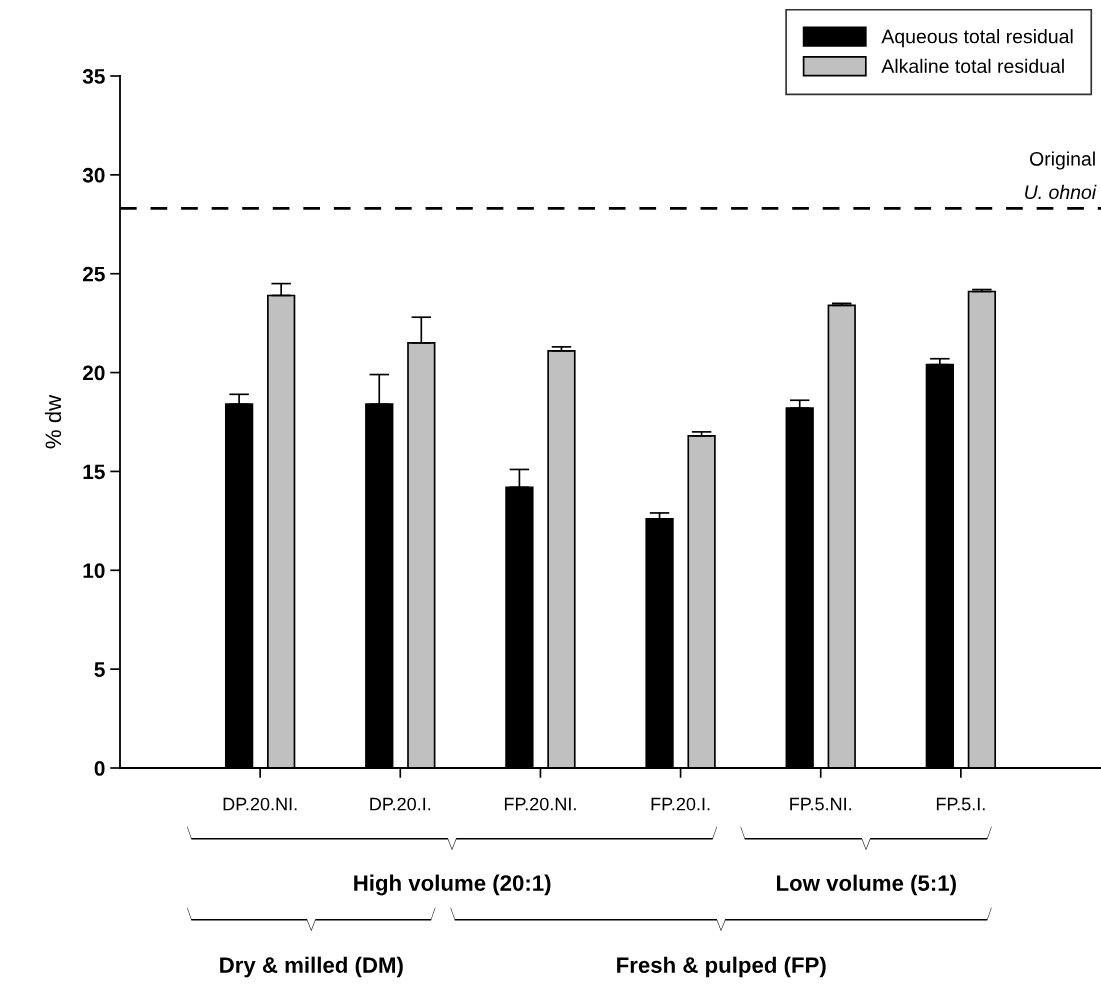  What do you see at coordinates (540, 804) in the screenshot?
I see `x-tick-label: FP.20.NI.` at bounding box center [540, 804].